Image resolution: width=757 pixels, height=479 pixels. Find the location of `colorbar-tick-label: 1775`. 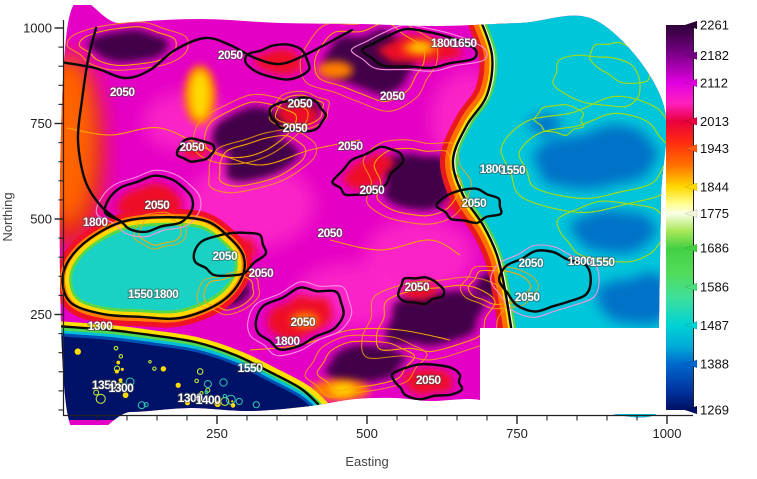

colorbar-tick-label: 1775 is located at coordinates (714, 213).